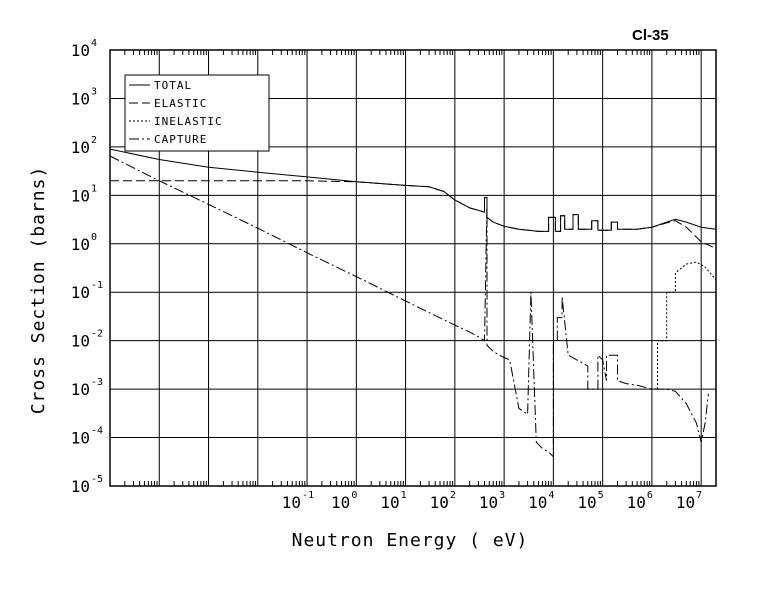 Image resolution: width=780 pixels, height=590 pixels. What do you see at coordinates (650, 495) in the screenshot?
I see `svg-text: 6` at bounding box center [650, 495].